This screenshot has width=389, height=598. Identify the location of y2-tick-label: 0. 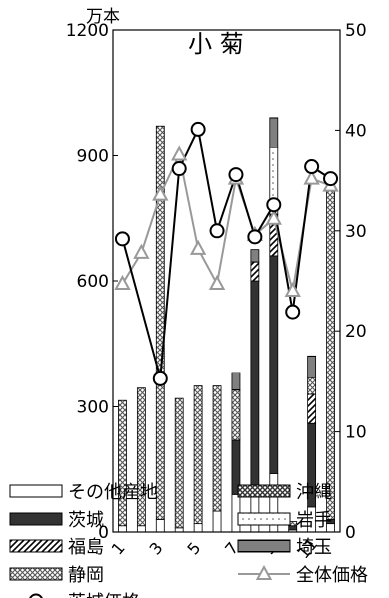
(350, 533).